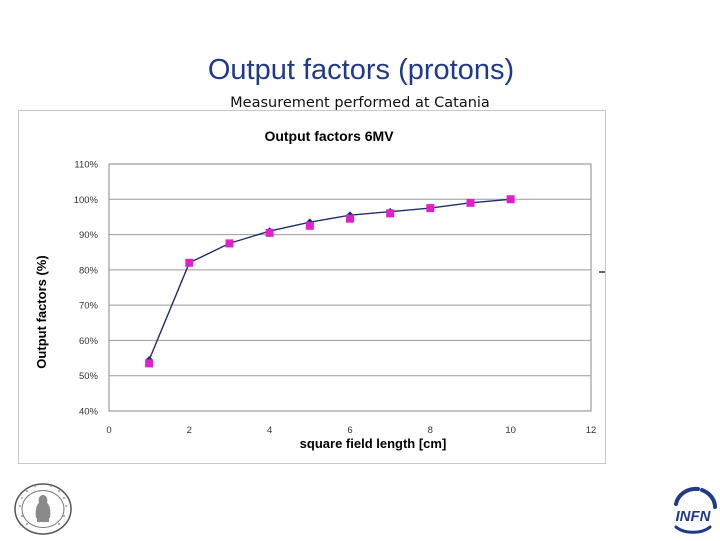  Describe the element at coordinates (108, 430) in the screenshot. I see `x-tick-label: 0` at that location.